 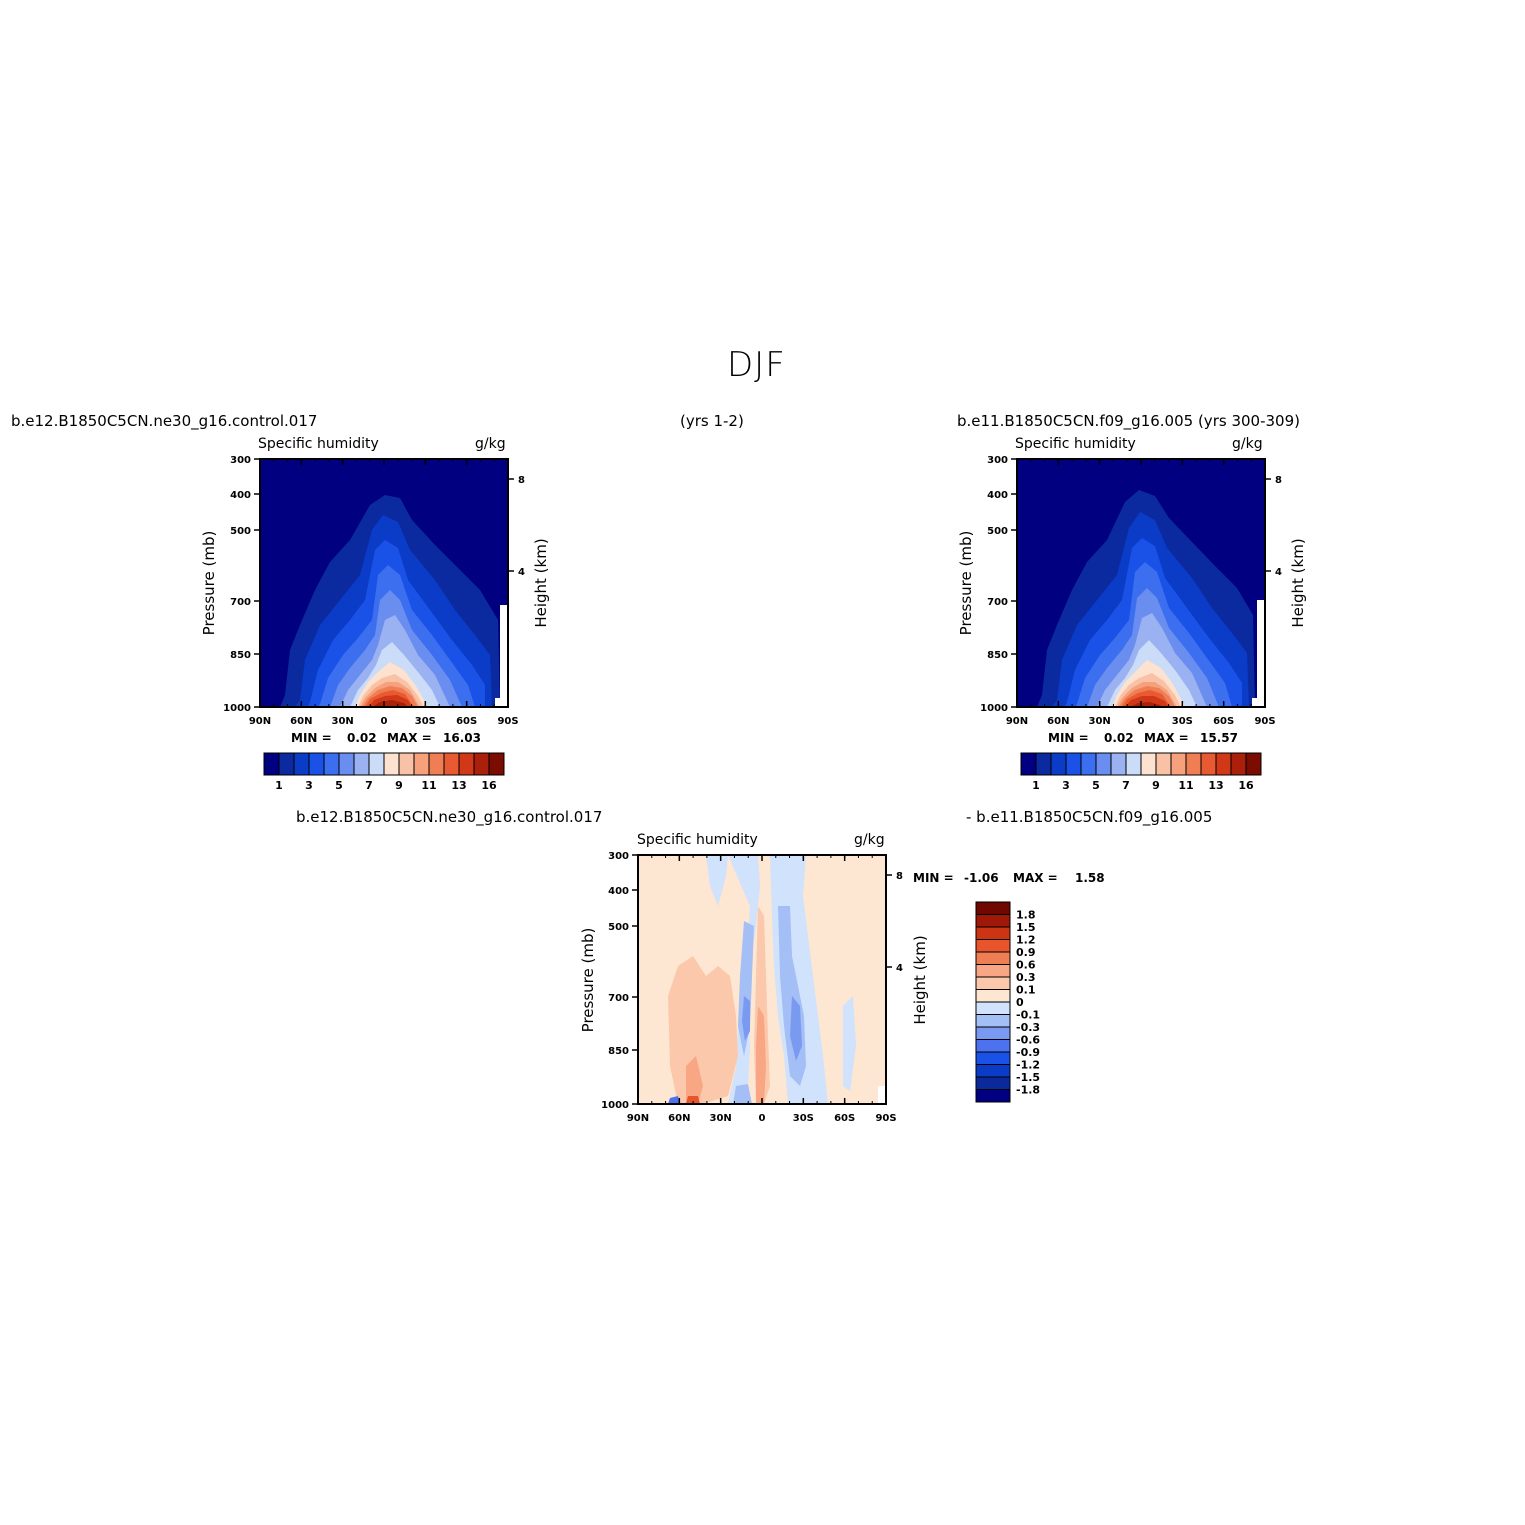 I want to click on y-tick-label: 700, so click(x=618, y=998).